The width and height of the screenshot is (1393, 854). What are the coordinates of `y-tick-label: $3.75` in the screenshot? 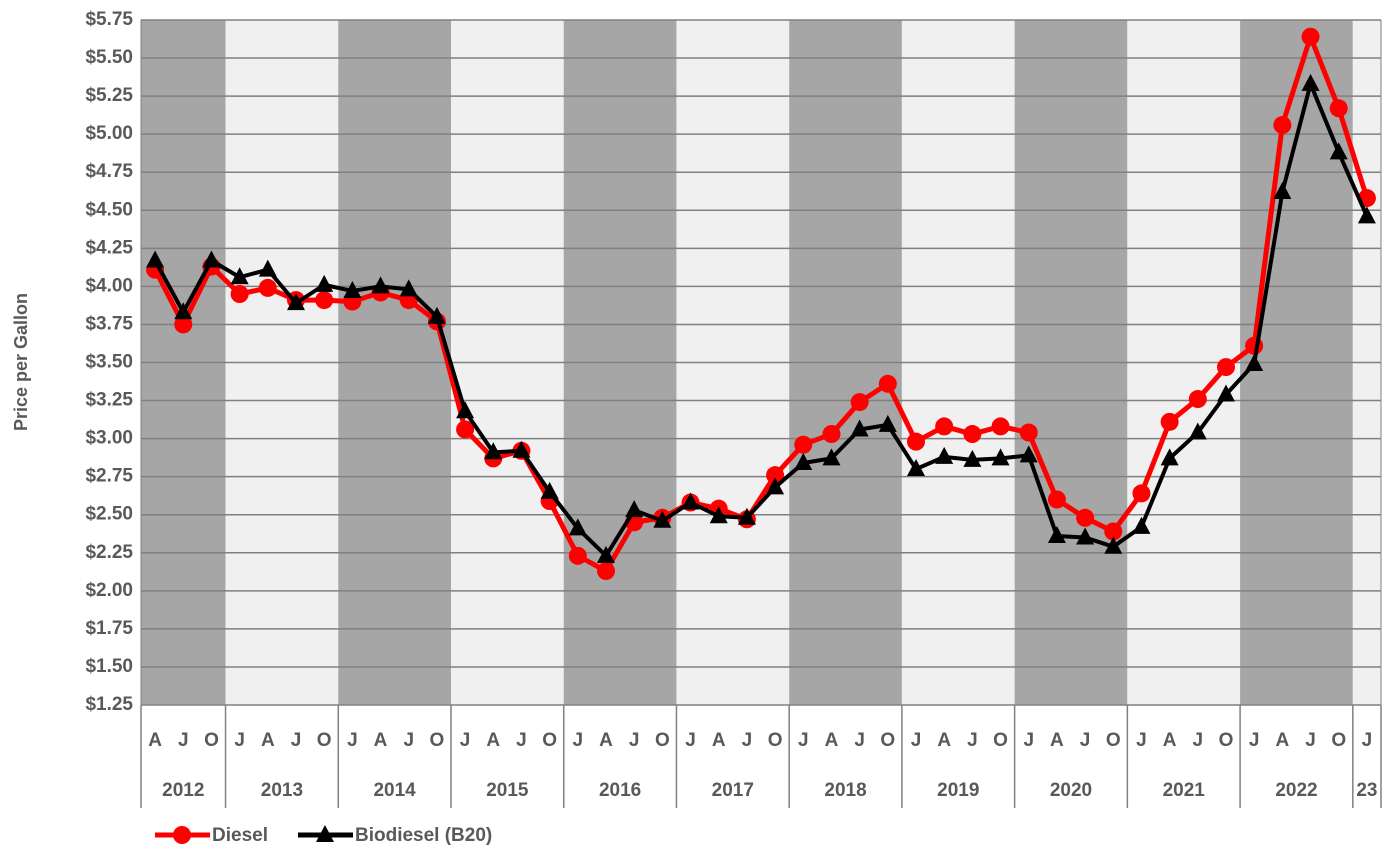 It's located at (109, 323).